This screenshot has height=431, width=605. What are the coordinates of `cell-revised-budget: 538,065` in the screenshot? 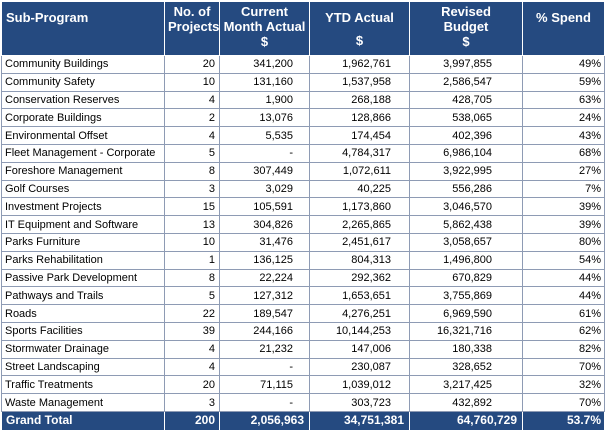 It's located at (466, 118).